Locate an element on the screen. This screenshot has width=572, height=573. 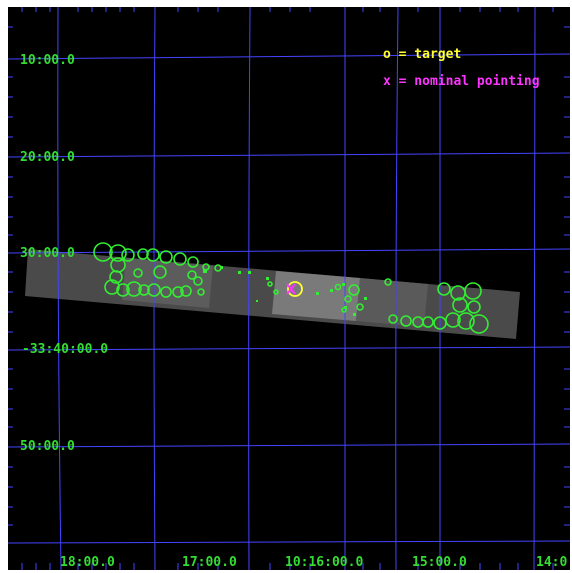
ra-label: 17:00.0 is located at coordinates (209, 562).